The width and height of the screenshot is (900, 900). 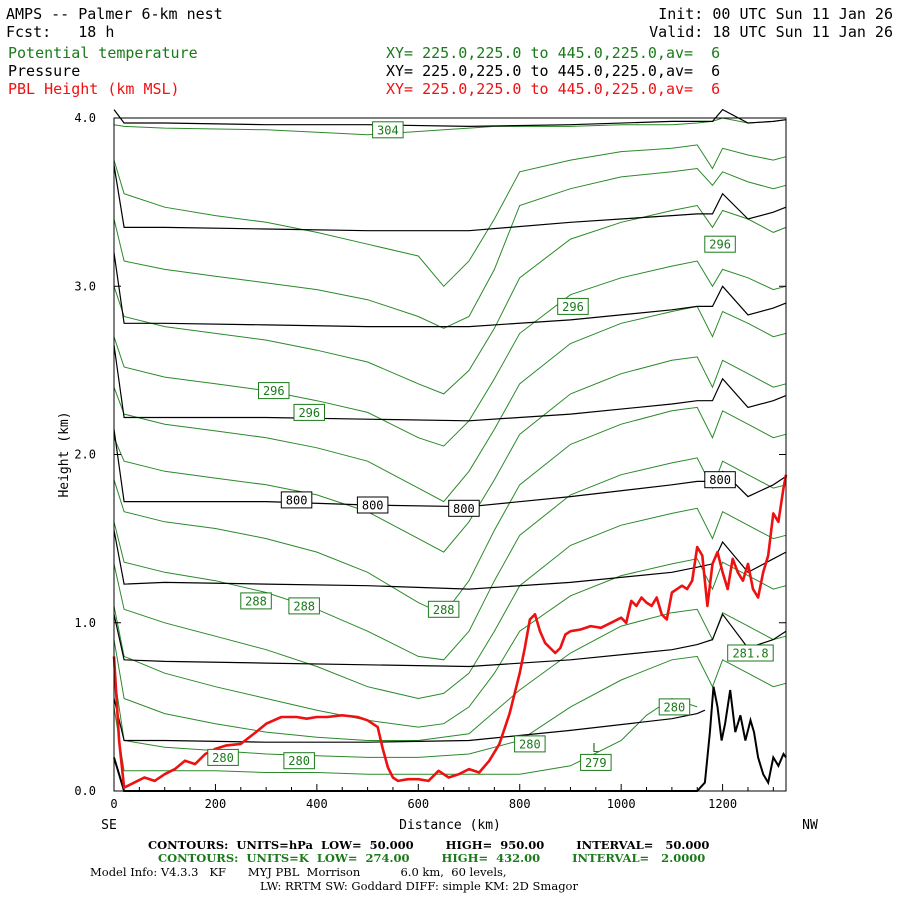 I want to click on contour-label-text-6: 800, so click(x=373, y=506).